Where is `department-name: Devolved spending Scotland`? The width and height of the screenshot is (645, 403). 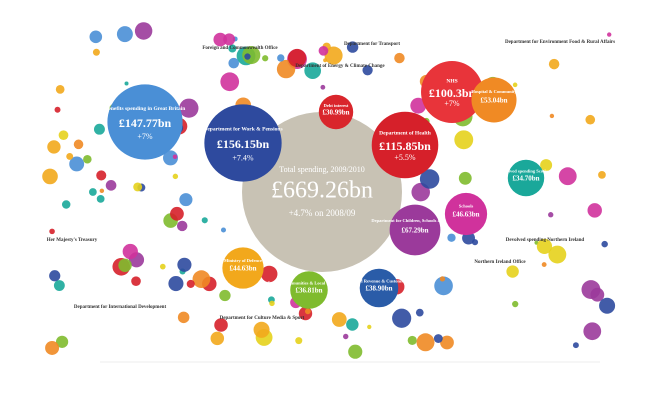 department-name: Devolved spending Scotland is located at coordinates (526, 171).